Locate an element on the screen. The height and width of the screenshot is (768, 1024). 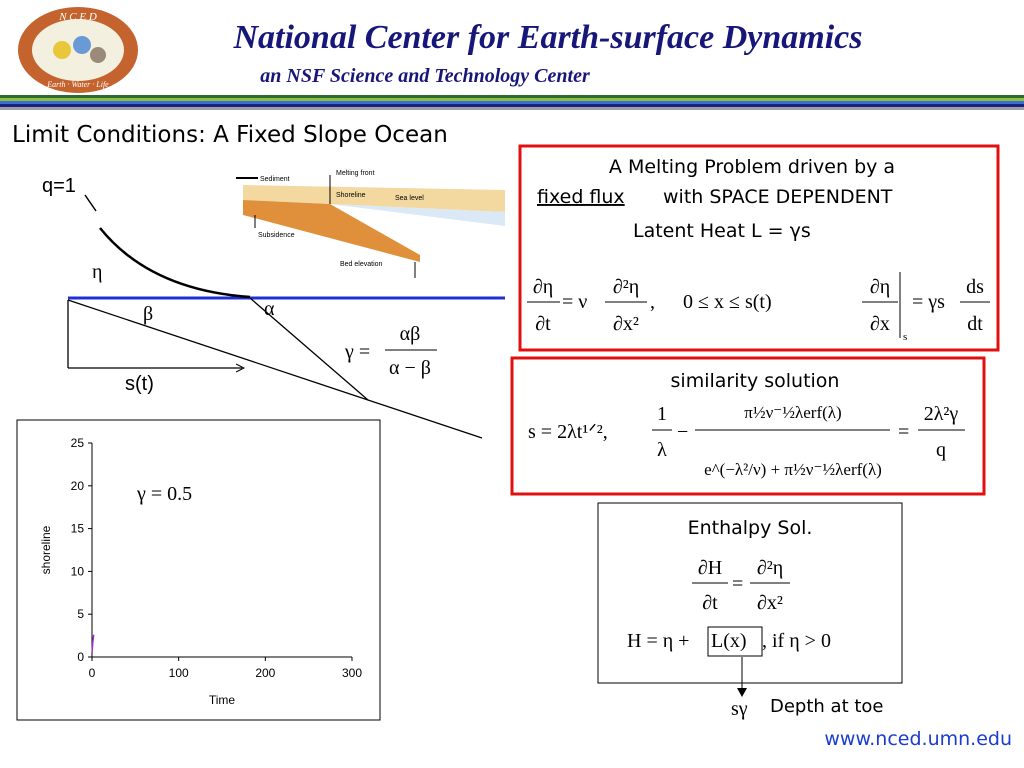
y-tick-label: 25 is located at coordinates (78, 443).